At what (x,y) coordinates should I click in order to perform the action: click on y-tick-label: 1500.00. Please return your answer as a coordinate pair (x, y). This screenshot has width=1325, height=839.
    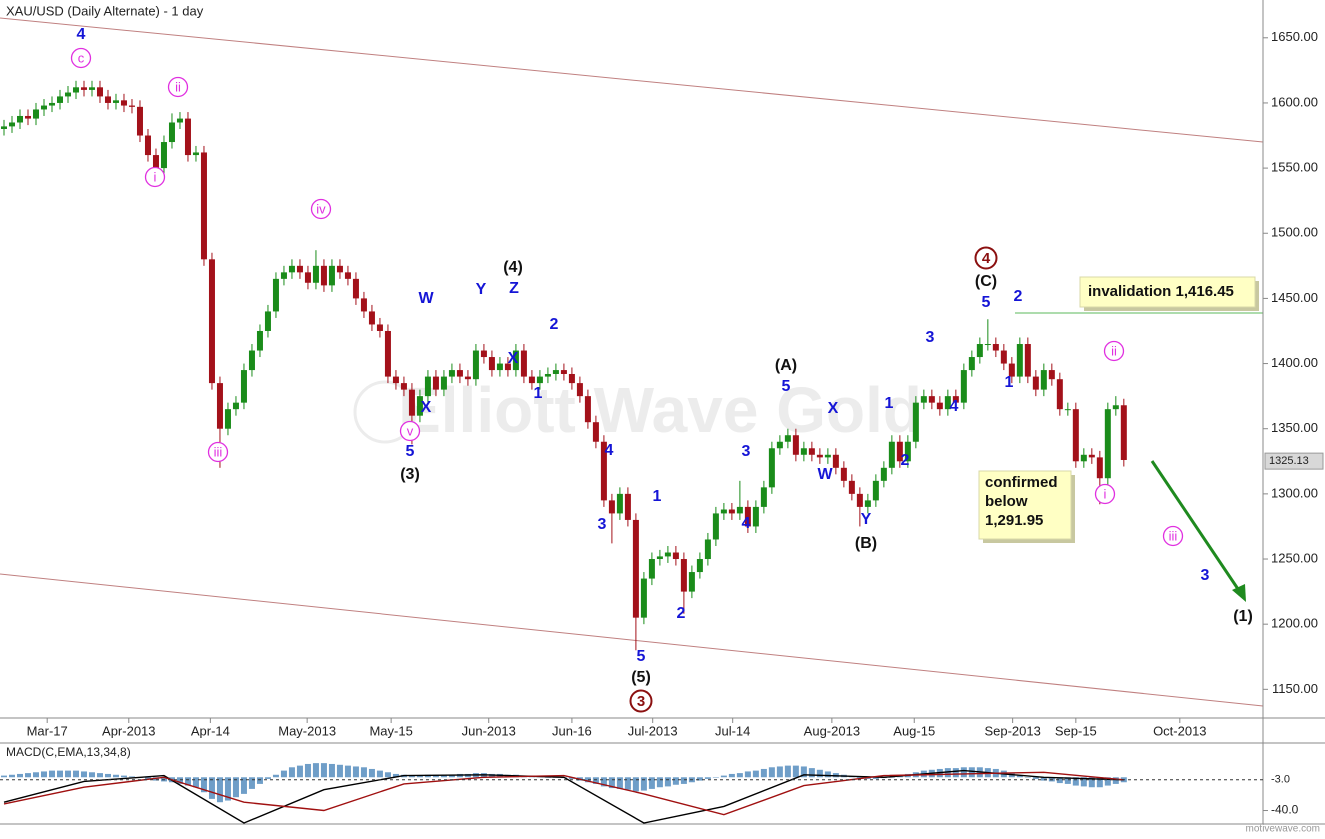
    Looking at the image, I should click on (1294, 232).